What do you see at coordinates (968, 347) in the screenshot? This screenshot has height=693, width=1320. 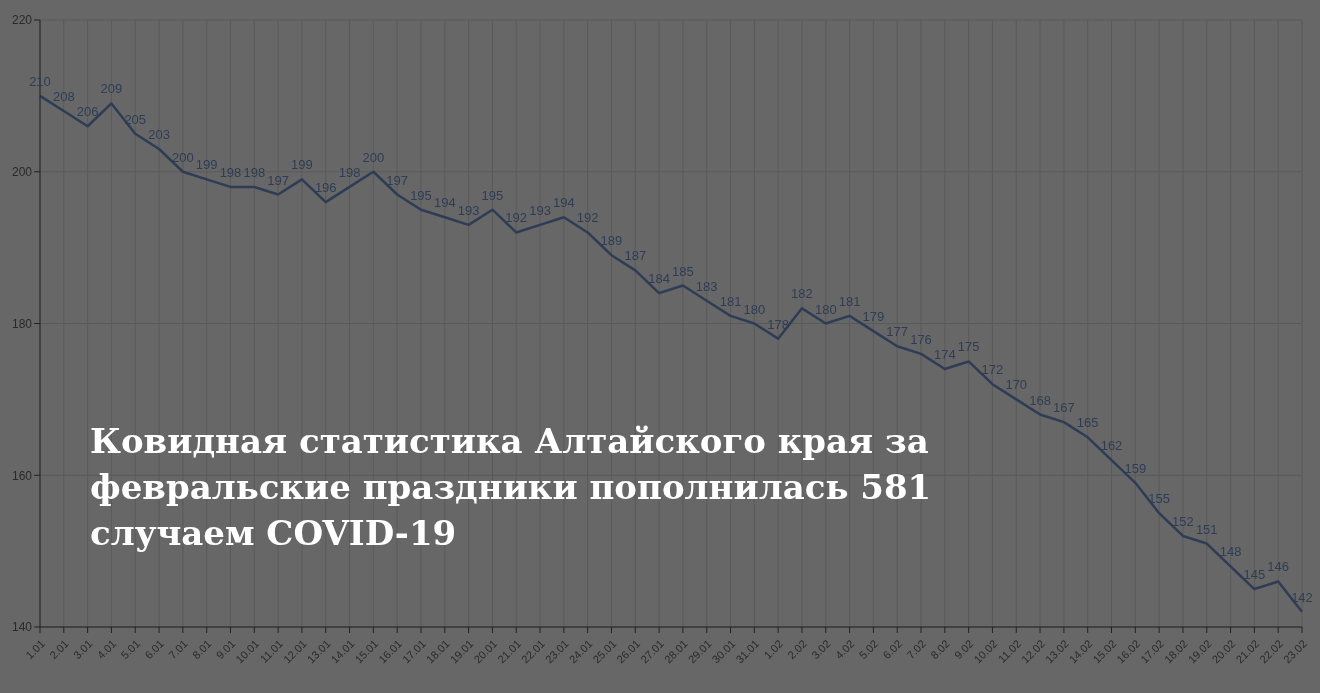 I see `data-label: 175` at bounding box center [968, 347].